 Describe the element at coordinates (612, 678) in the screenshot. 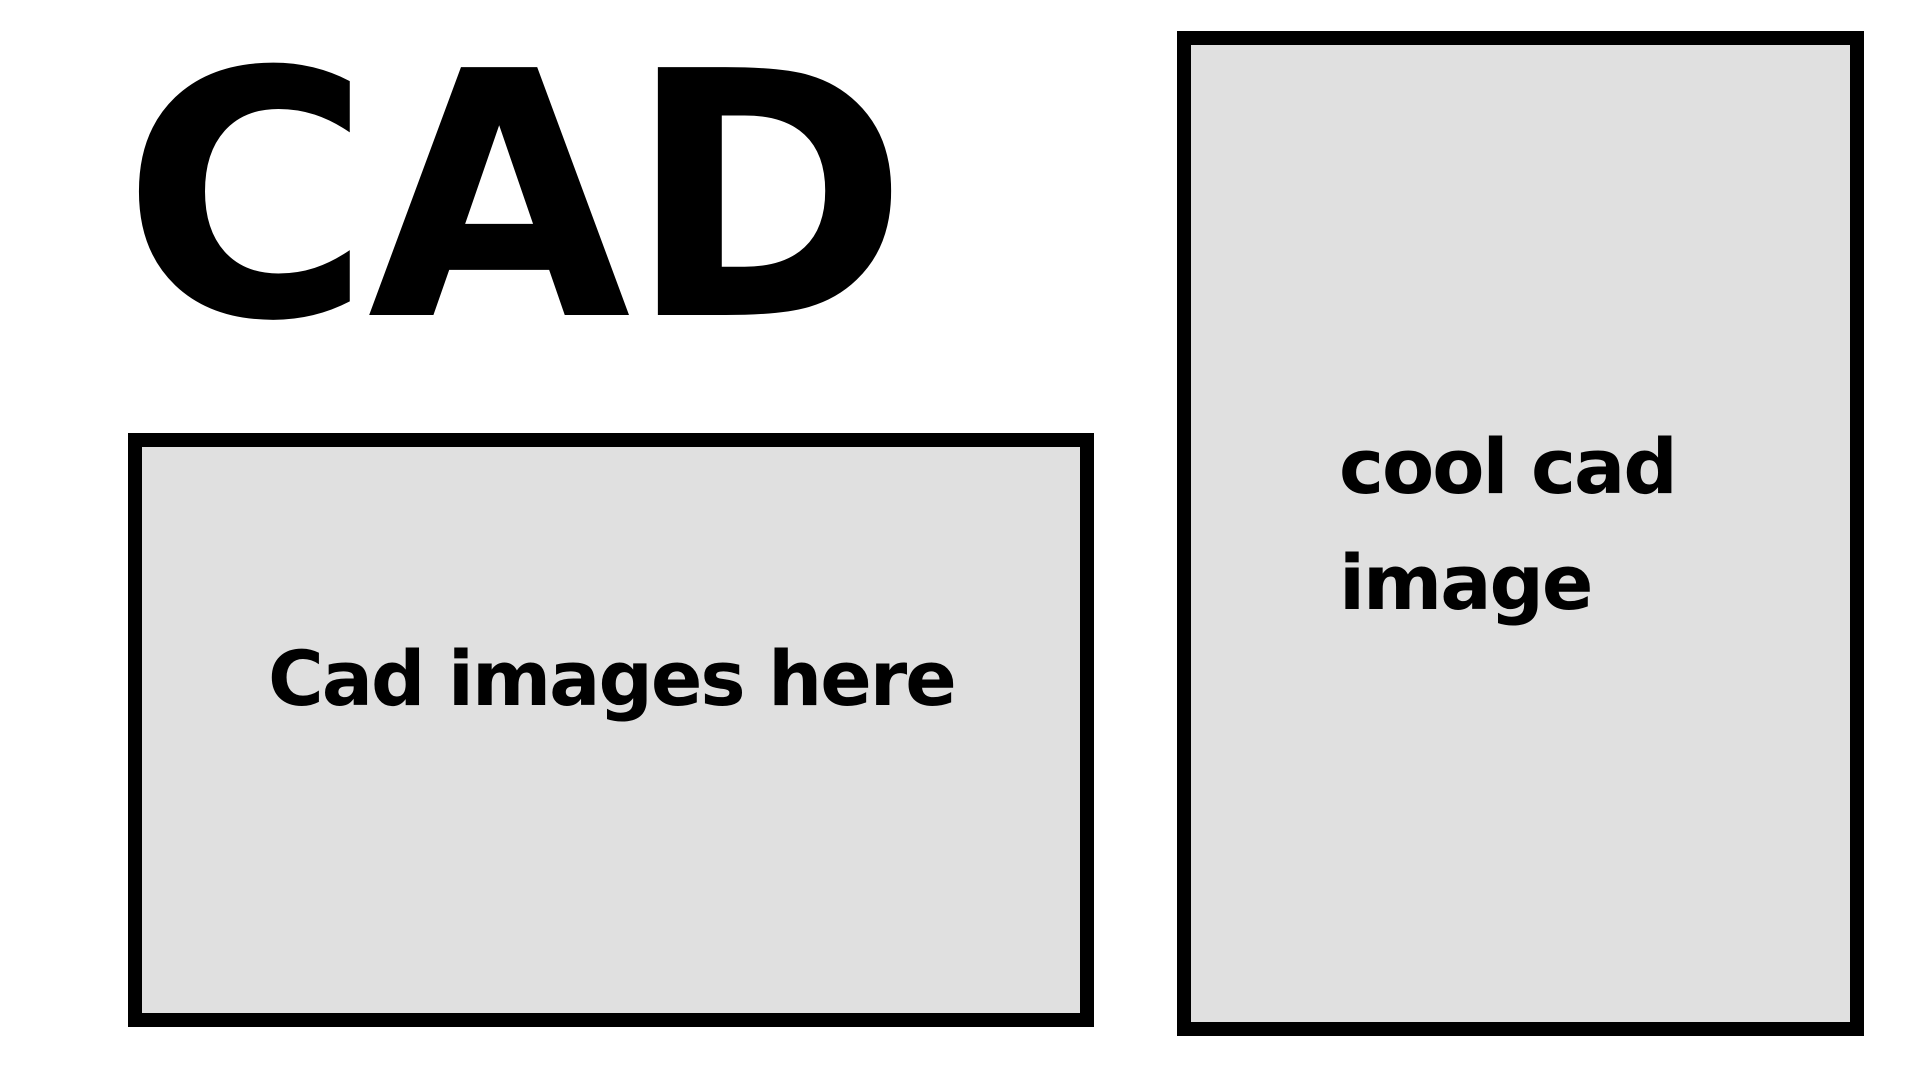

I see `cad-images-placeholder-label: Cad images here` at that location.